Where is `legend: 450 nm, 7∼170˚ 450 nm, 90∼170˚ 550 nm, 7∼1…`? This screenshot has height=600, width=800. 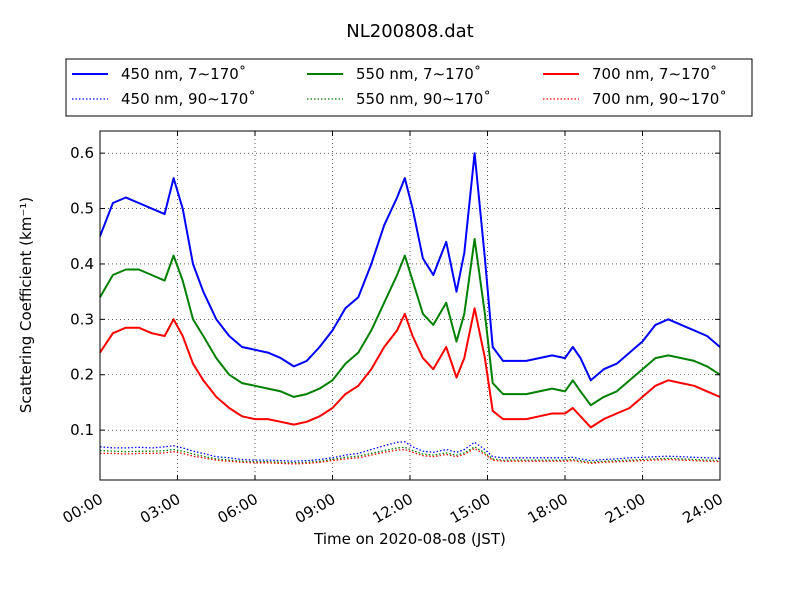 legend: 450 nm, 7∼170˚ 450 nm, 90∼170˚ 550 nm, 7∼1… is located at coordinates (409, 87).